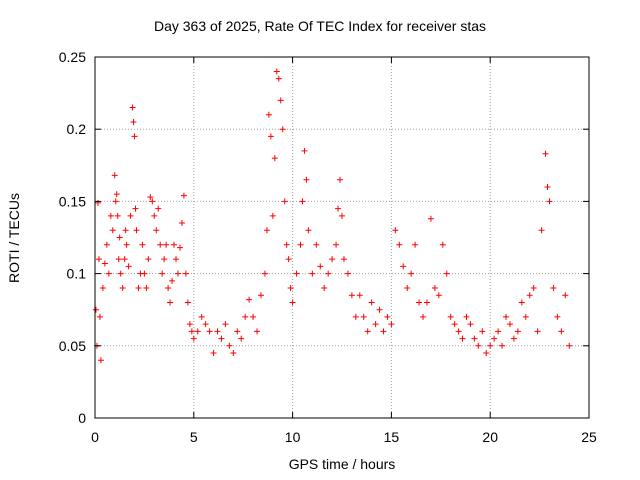  Describe the element at coordinates (77, 274) in the screenshot. I see `y-tick-label: 0.1` at that location.